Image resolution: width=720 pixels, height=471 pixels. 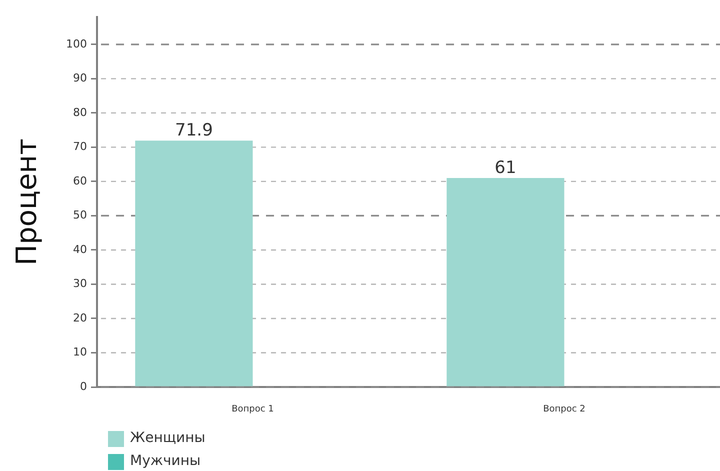 I want to click on y-tick-label: 100, so click(x=76, y=43).